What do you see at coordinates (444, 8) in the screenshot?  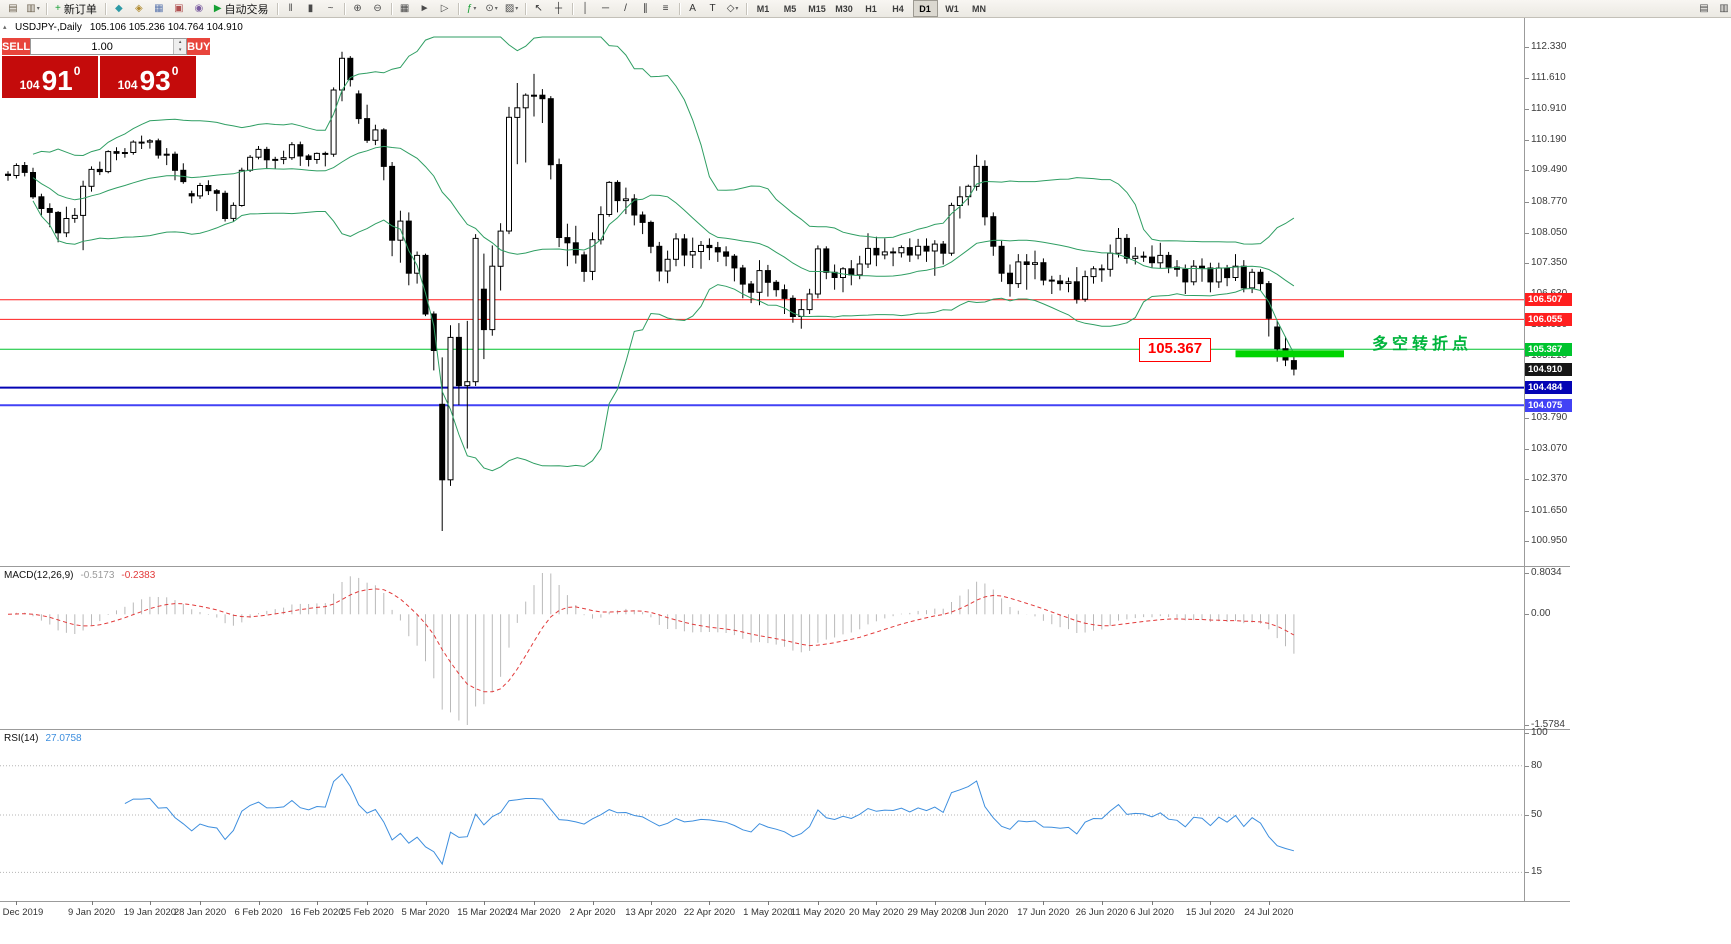 I see `chart-shift-icon: ▷` at bounding box center [444, 8].